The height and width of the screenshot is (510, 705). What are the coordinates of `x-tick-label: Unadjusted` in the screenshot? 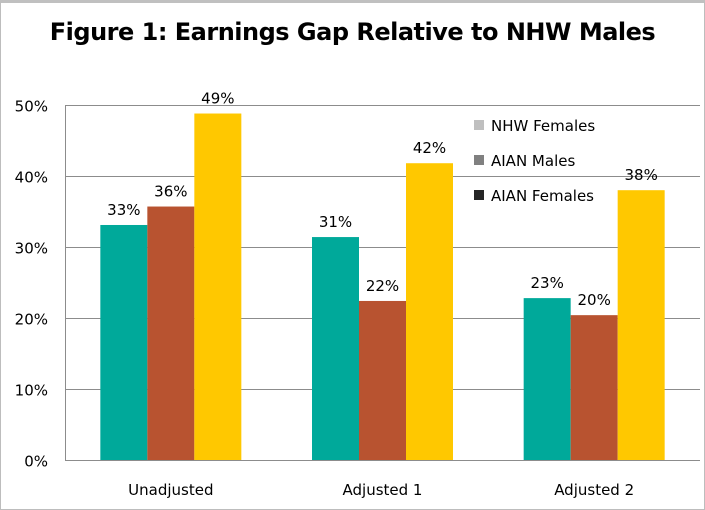 It's located at (170, 490).